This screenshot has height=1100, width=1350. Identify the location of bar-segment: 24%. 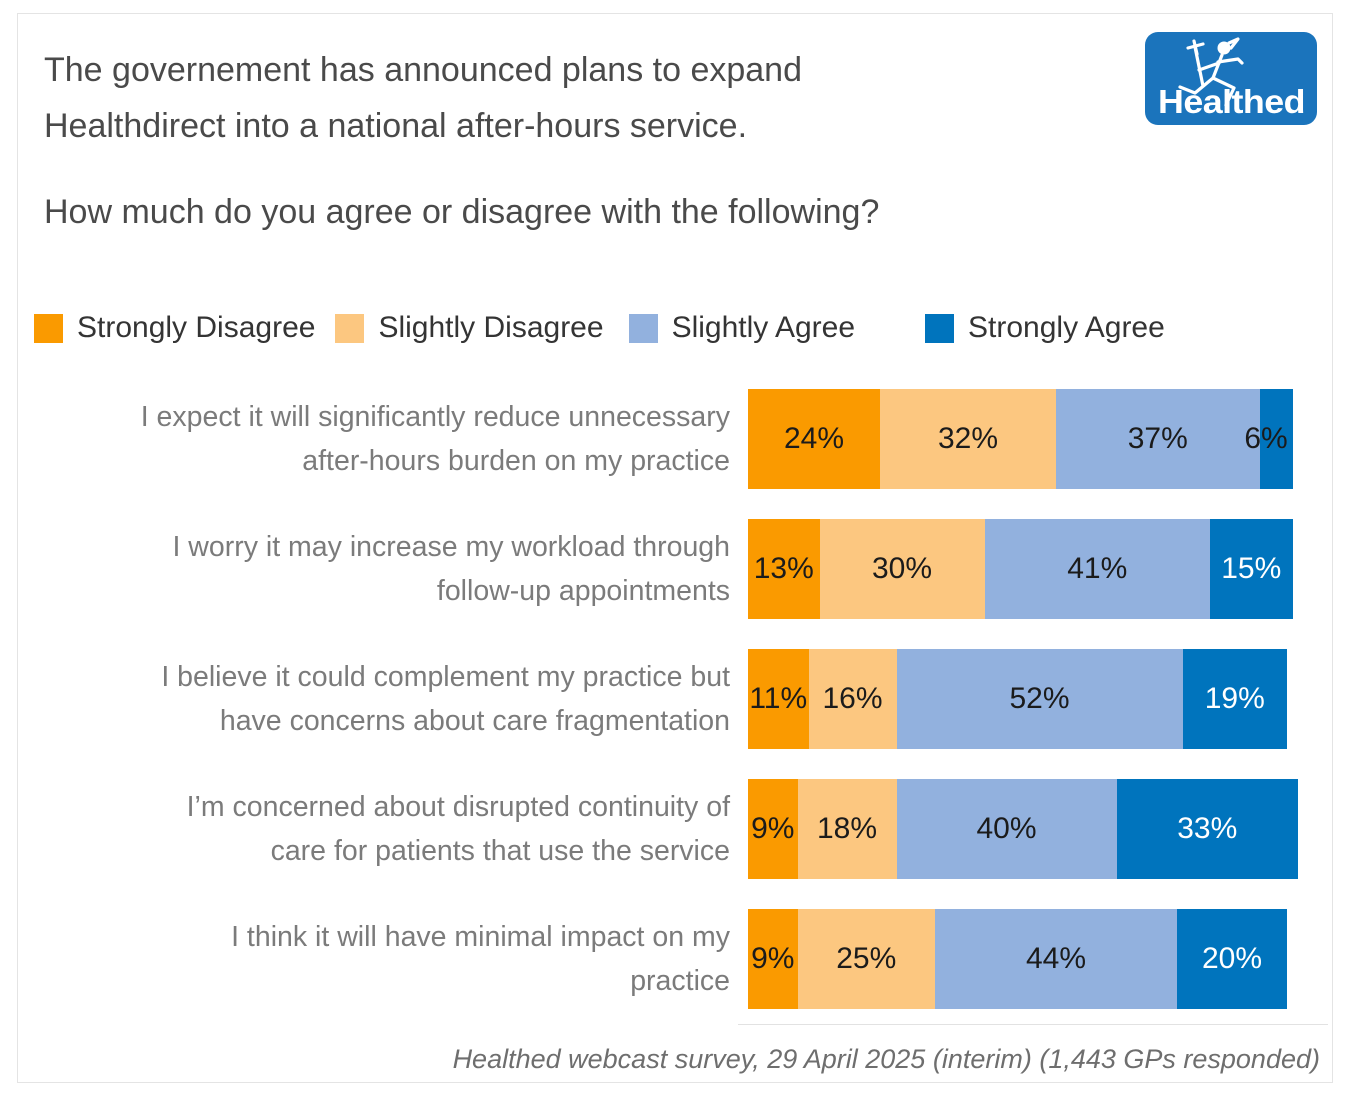
(814, 439).